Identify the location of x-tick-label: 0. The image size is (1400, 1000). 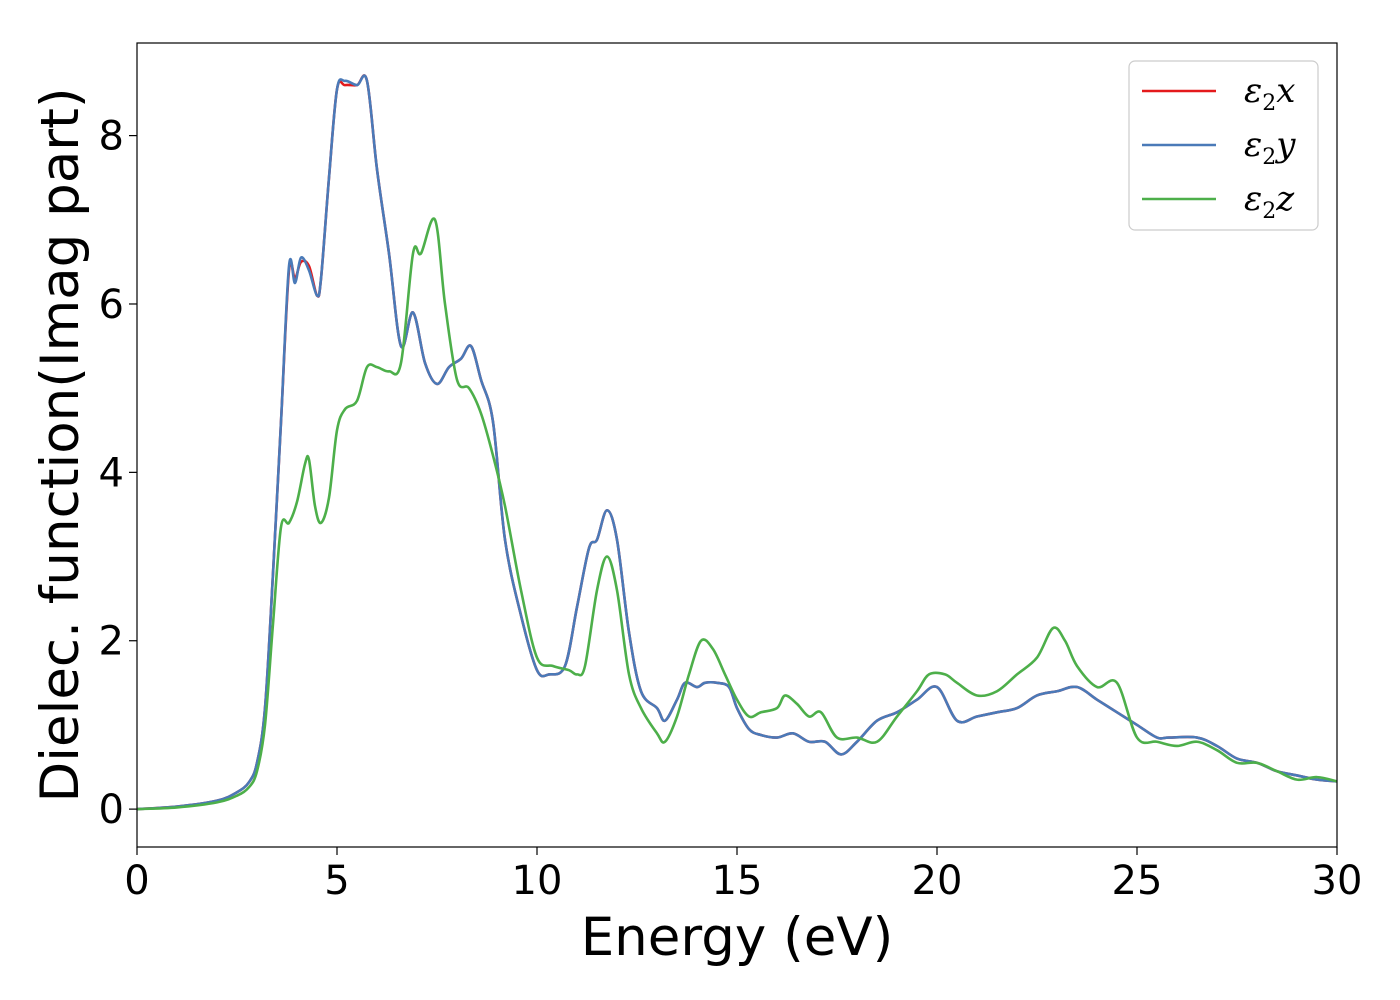
(136, 881).